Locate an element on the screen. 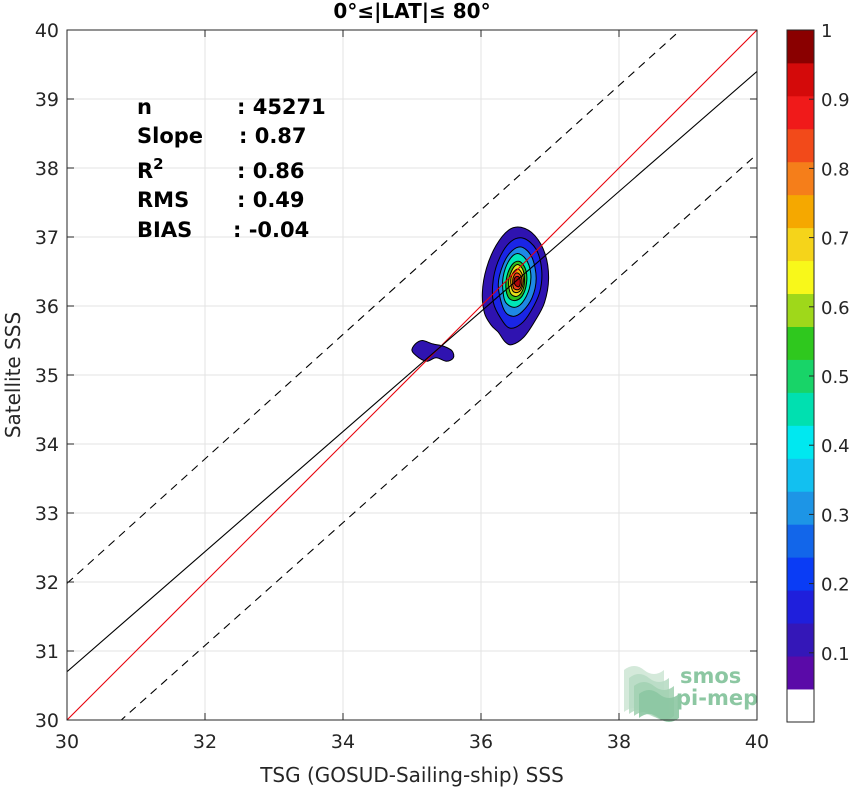 The height and width of the screenshot is (788, 855). stat-value: : 0.86 is located at coordinates (271, 171).